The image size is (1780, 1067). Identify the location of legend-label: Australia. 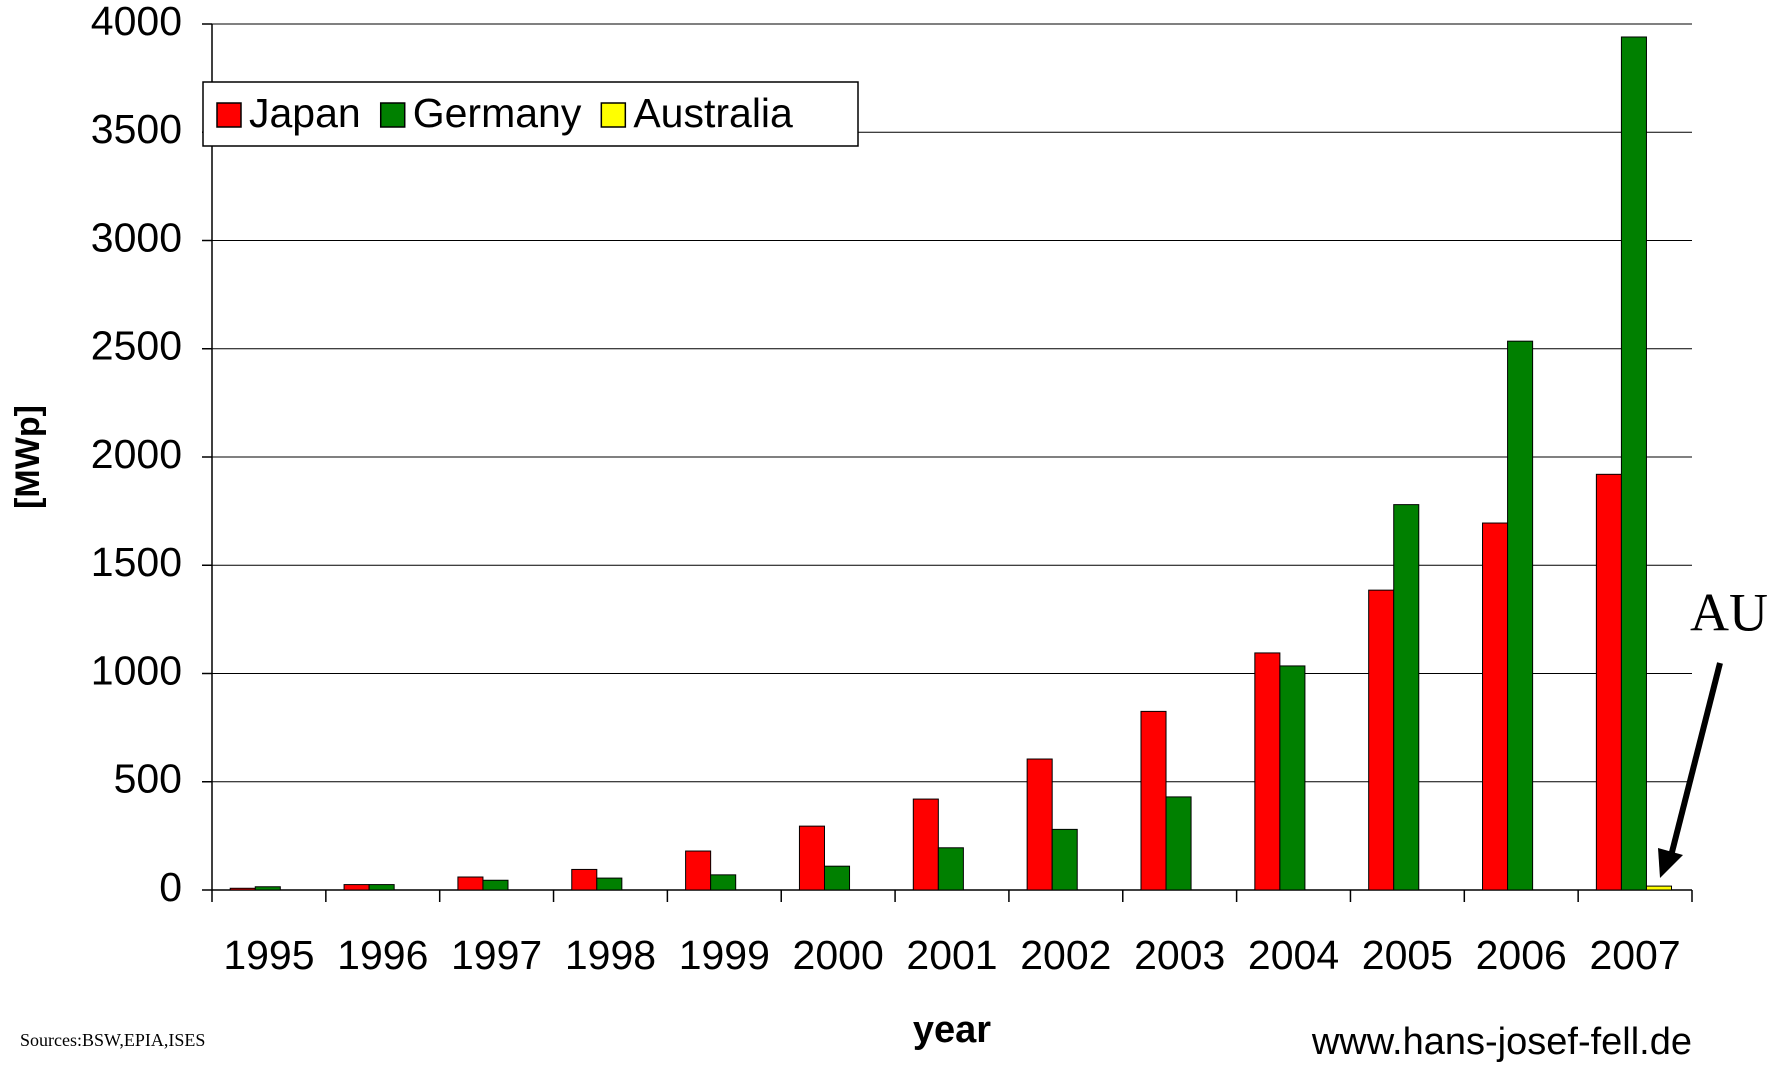
(713, 113).